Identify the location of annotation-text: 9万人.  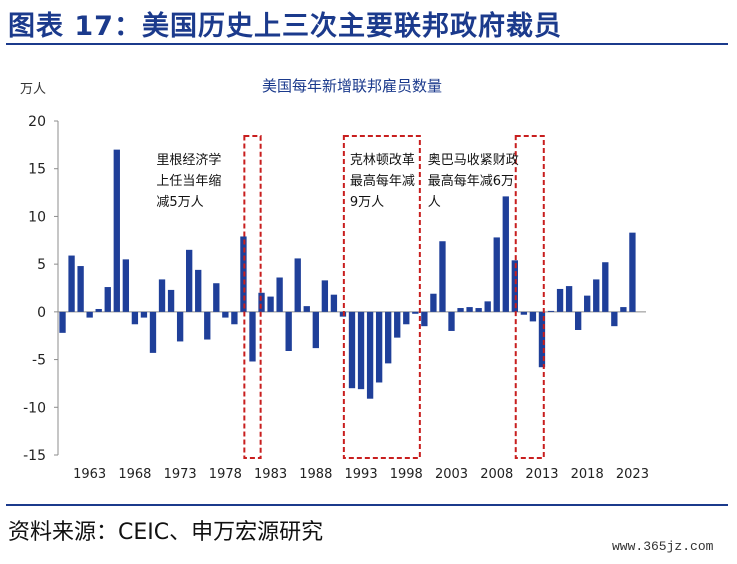
(367, 202).